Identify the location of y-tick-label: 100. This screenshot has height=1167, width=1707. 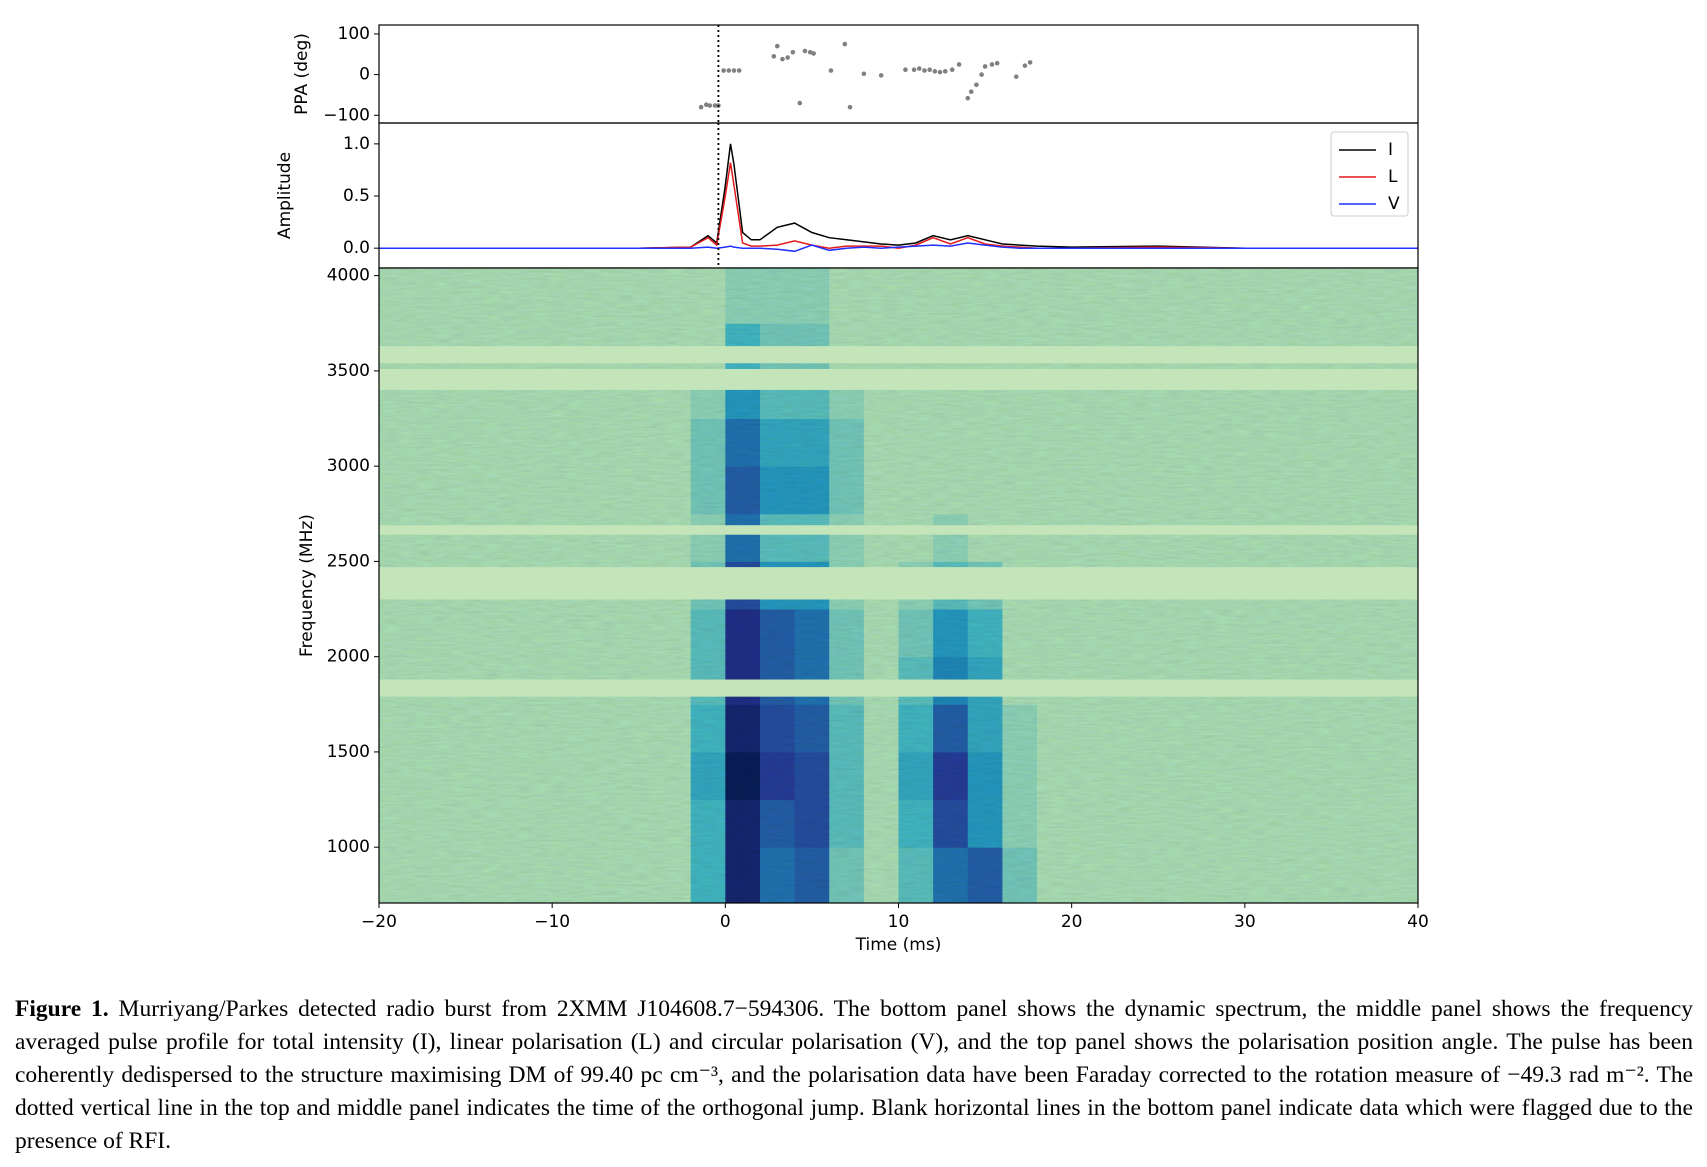
(354, 34).